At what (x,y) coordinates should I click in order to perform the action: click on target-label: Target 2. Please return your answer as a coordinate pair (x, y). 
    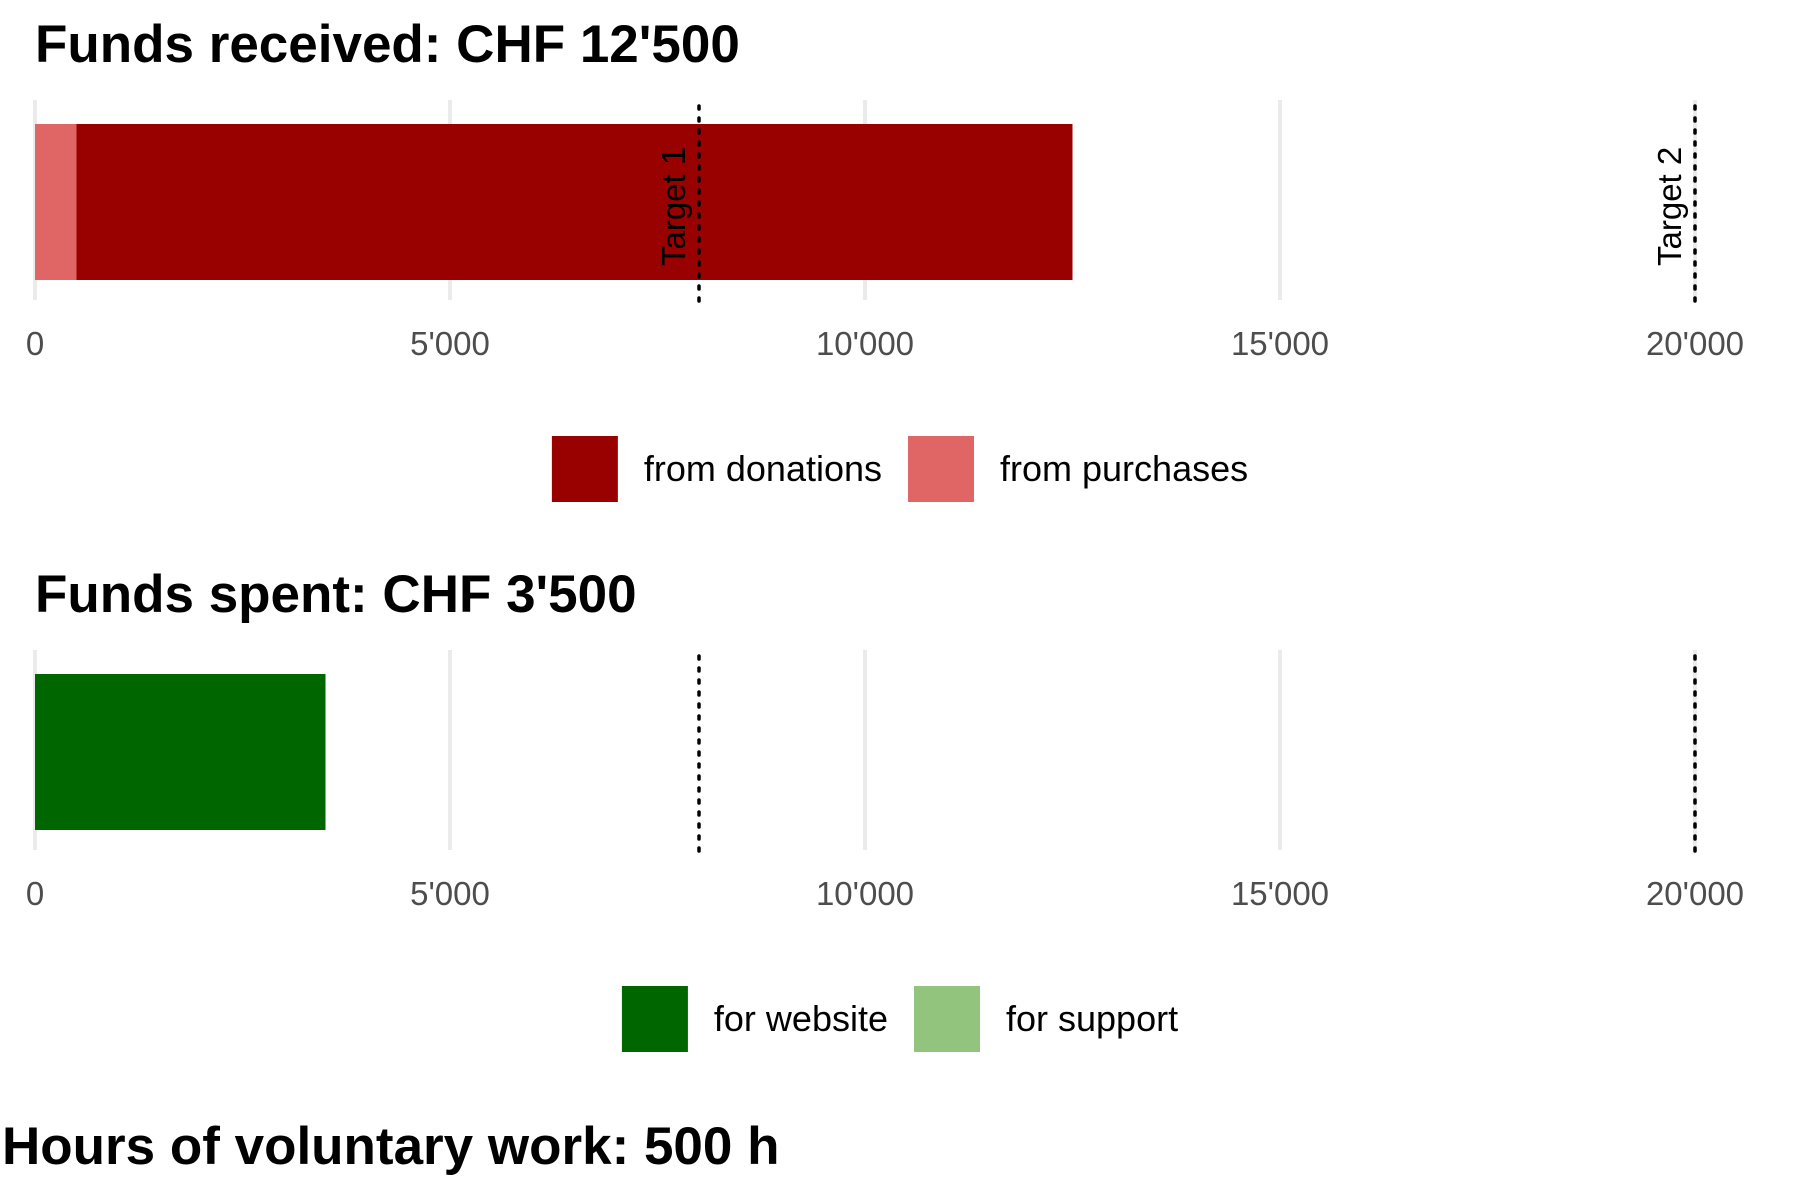
    Looking at the image, I should click on (1669, 206).